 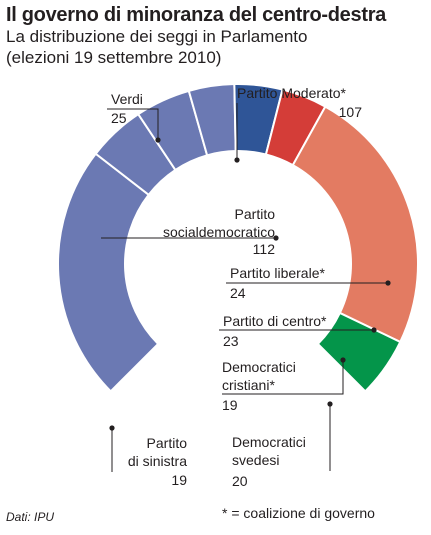 I want to click on slice-value-label: 25, so click(x=119, y=118).